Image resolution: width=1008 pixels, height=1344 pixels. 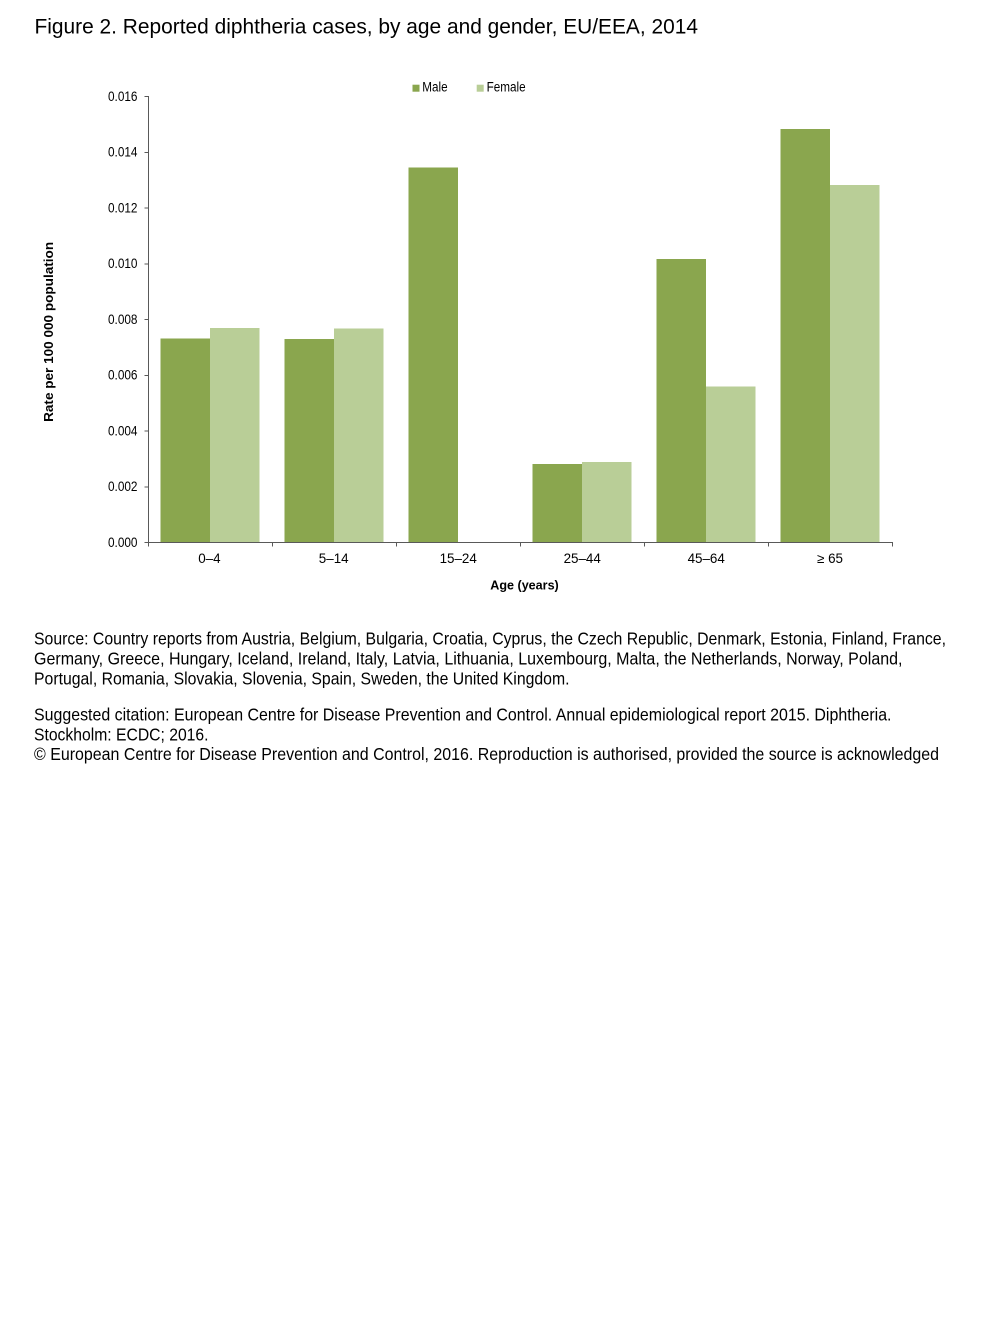 I want to click on svg-text: 0.016, so click(x=123, y=96).